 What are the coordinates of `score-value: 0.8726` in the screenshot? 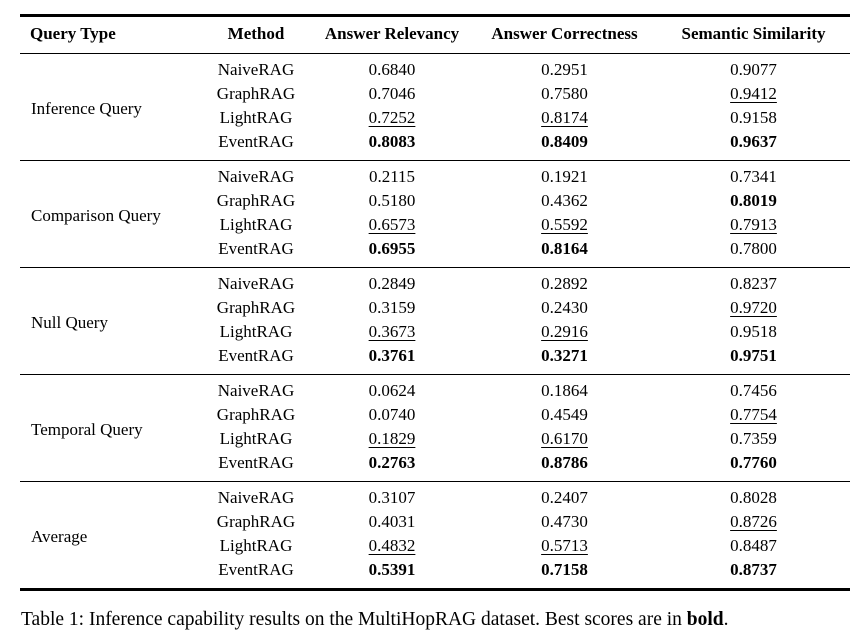 It's located at (753, 521).